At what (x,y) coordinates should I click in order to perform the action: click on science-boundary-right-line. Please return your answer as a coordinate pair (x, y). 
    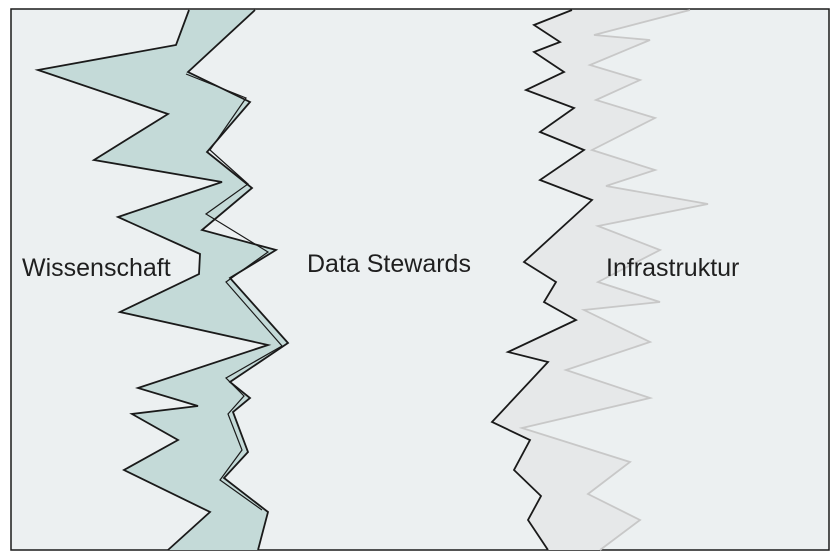
    Looking at the image, I should click on (238, 280).